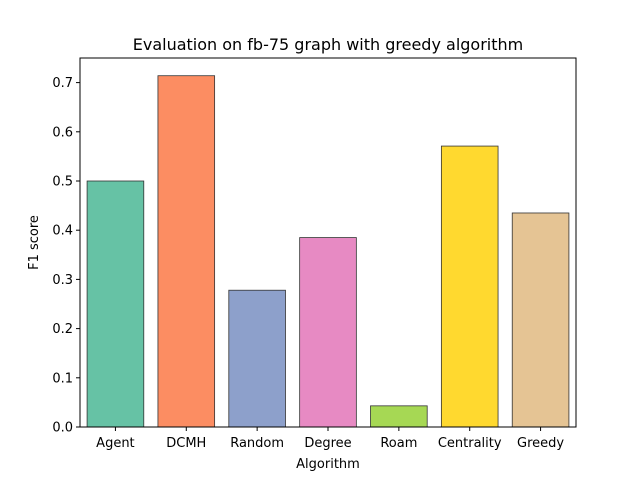 Image resolution: width=640 pixels, height=484 pixels. Describe the element at coordinates (328, 332) in the screenshot. I see `bar-degree` at that location.